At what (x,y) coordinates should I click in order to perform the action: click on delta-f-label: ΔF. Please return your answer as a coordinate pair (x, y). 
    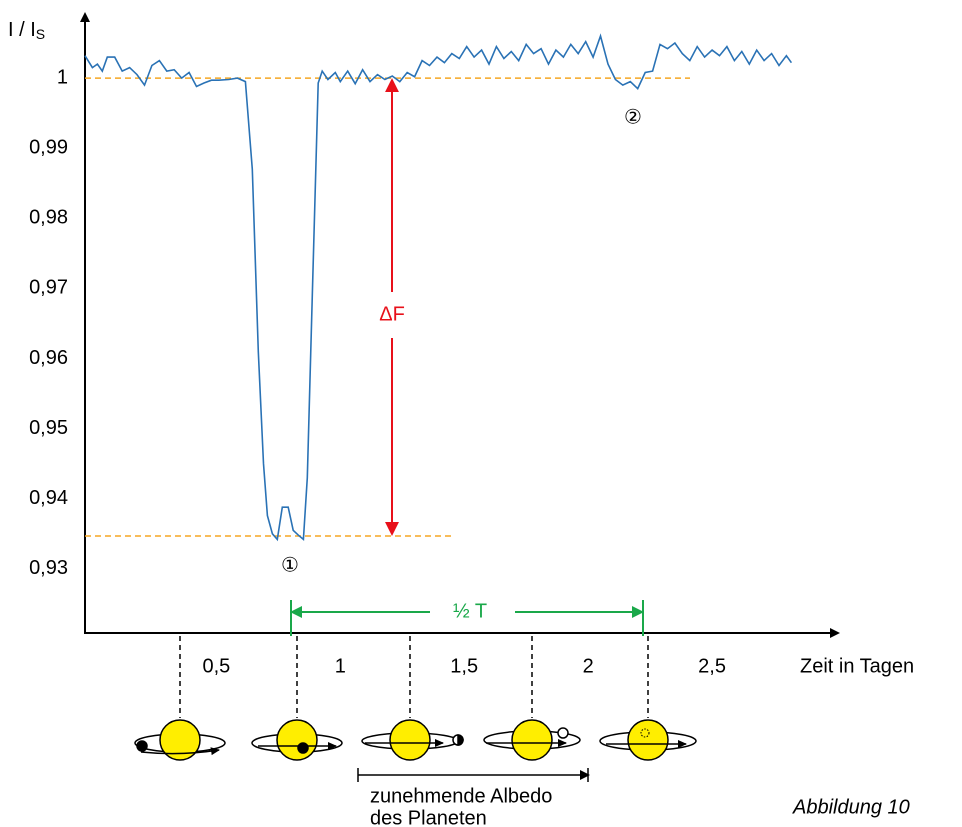
    Looking at the image, I should click on (392, 314).